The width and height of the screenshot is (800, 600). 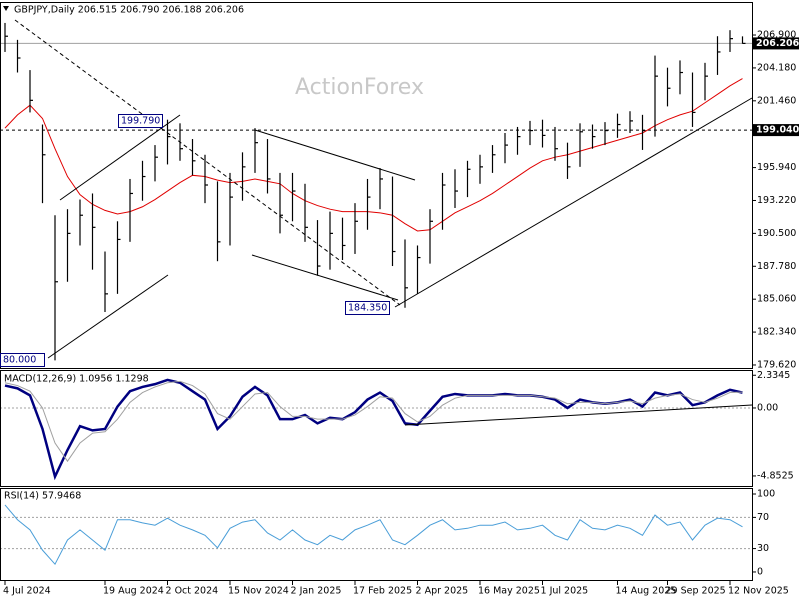 I want to click on y-tick-label: 206.900, so click(x=776, y=35).